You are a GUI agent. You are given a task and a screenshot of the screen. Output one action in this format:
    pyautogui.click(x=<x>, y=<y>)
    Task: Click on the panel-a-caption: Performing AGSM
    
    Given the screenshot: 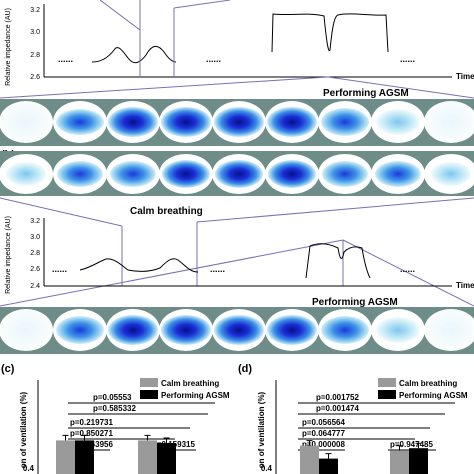 What is the action you would take?
    pyautogui.click(x=366, y=93)
    